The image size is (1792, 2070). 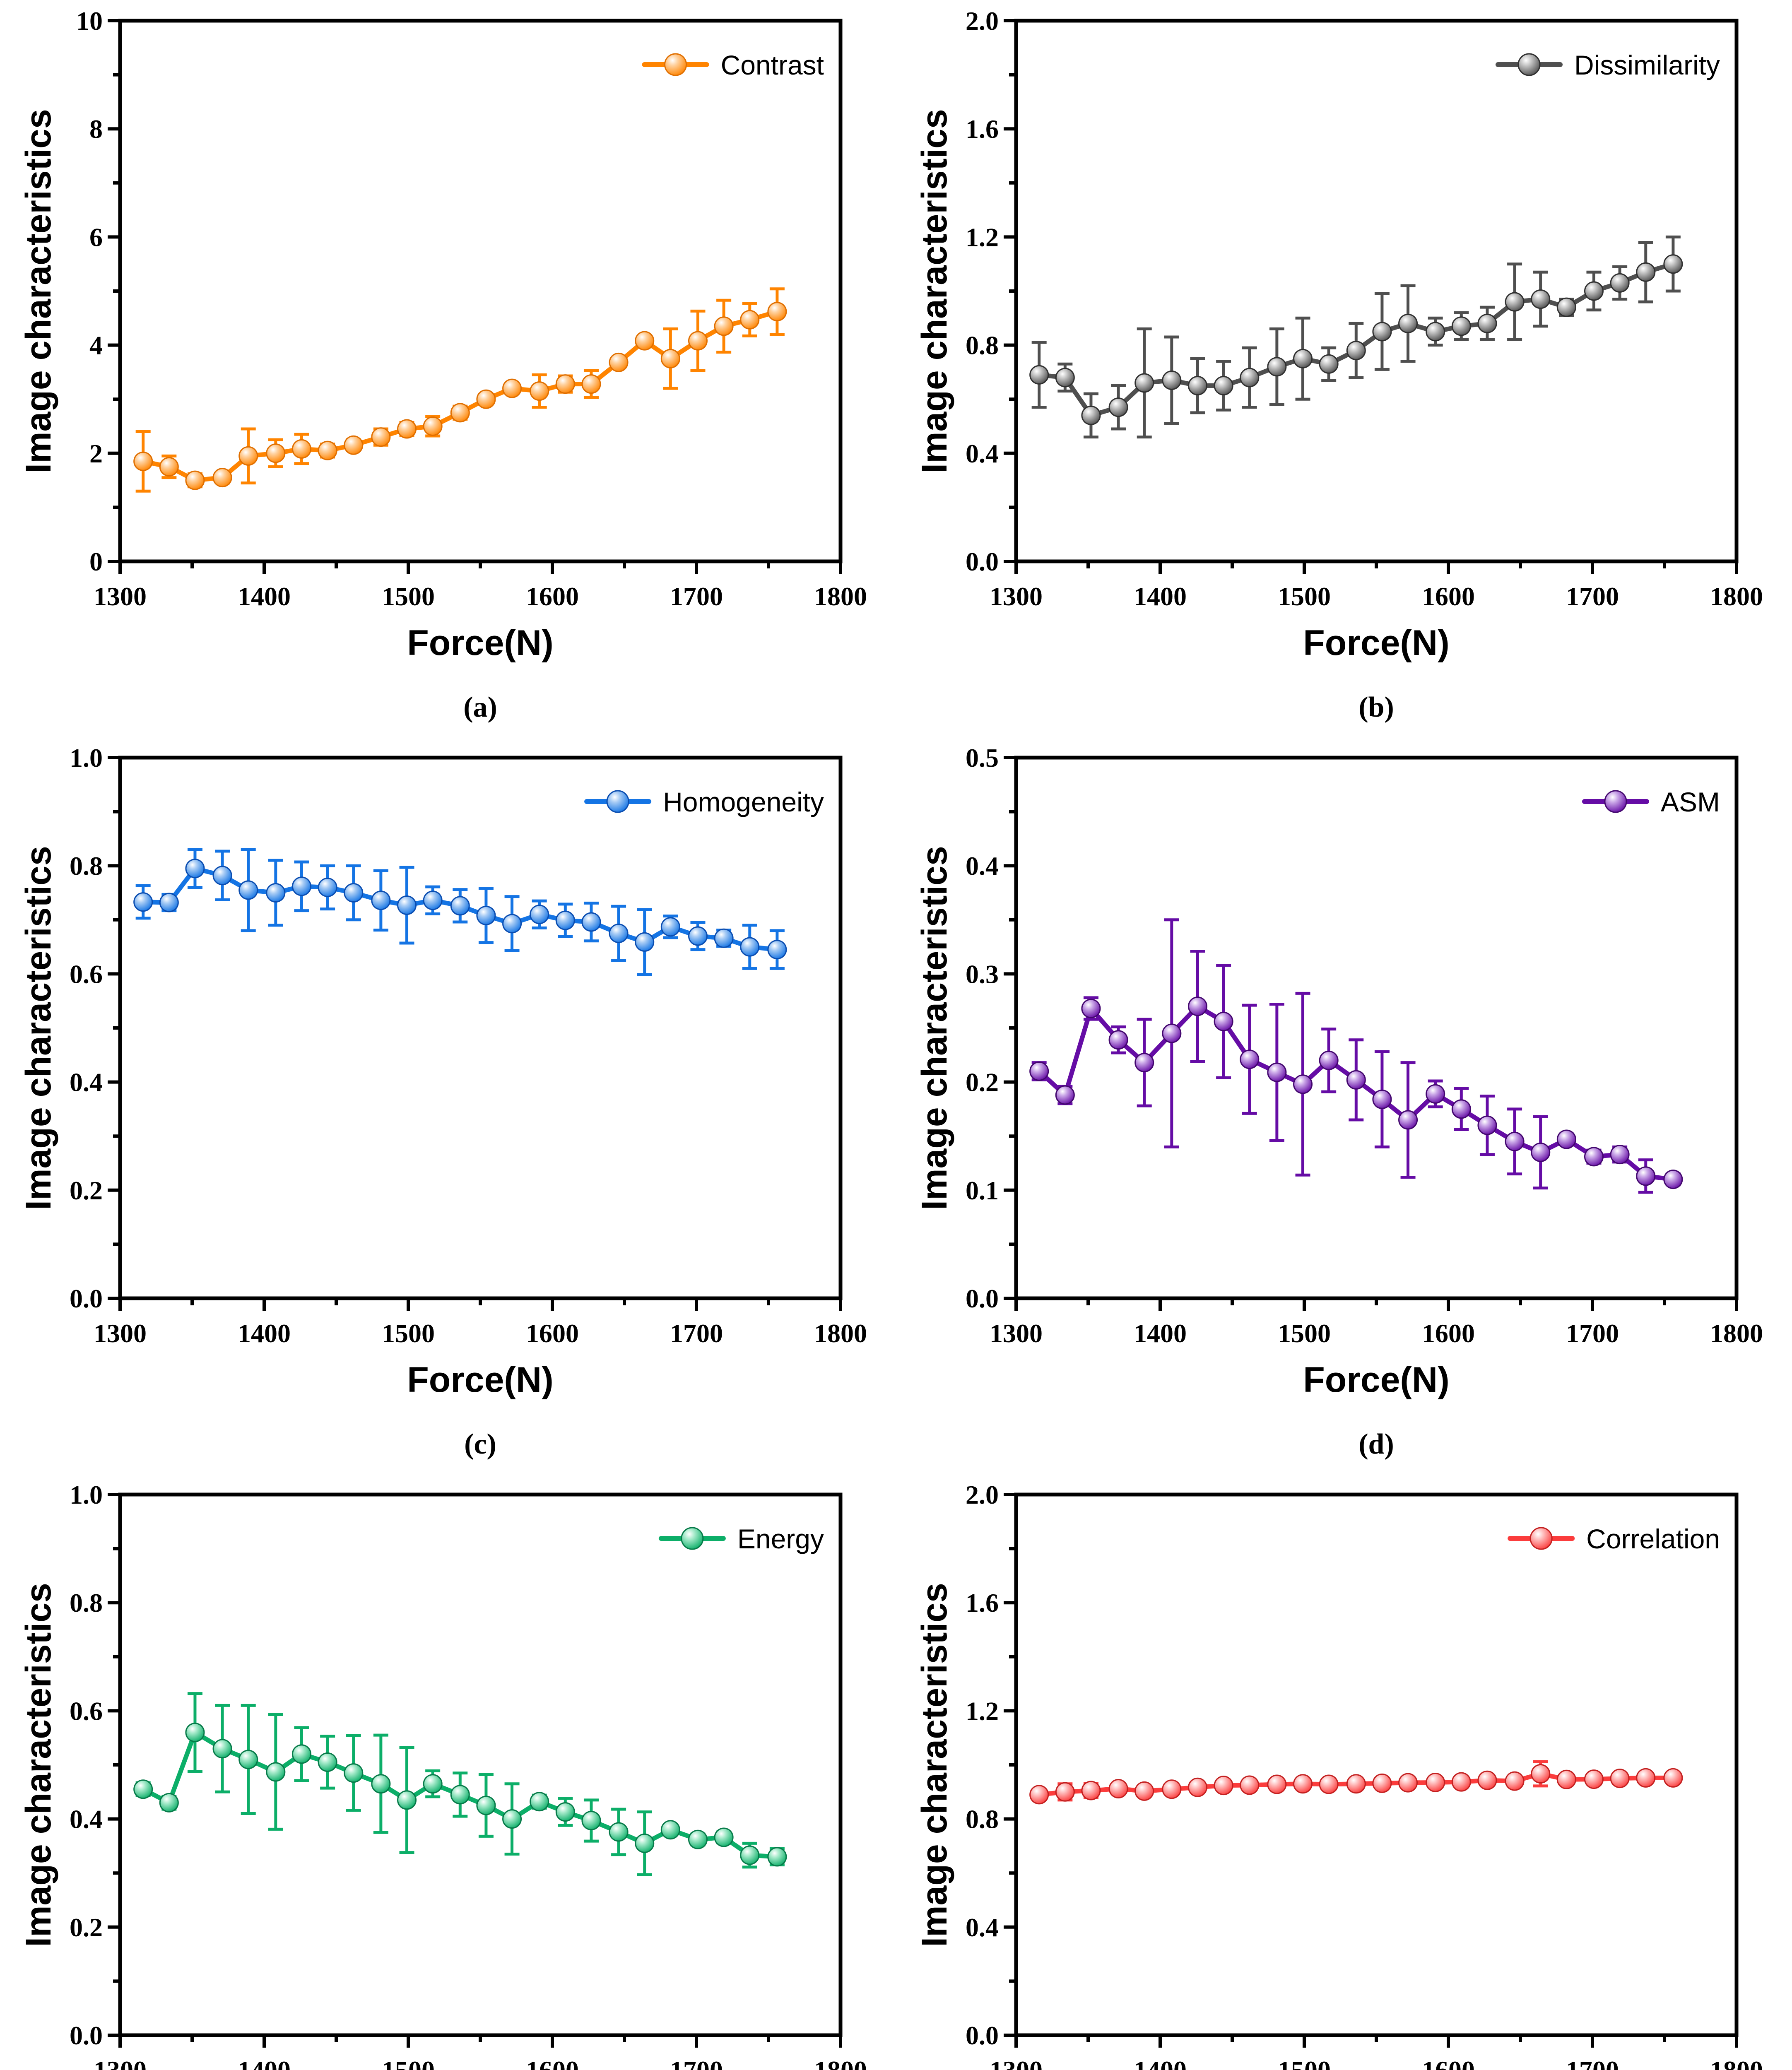 I want to click on x-axis-title: Force(N), so click(x=481, y=643).